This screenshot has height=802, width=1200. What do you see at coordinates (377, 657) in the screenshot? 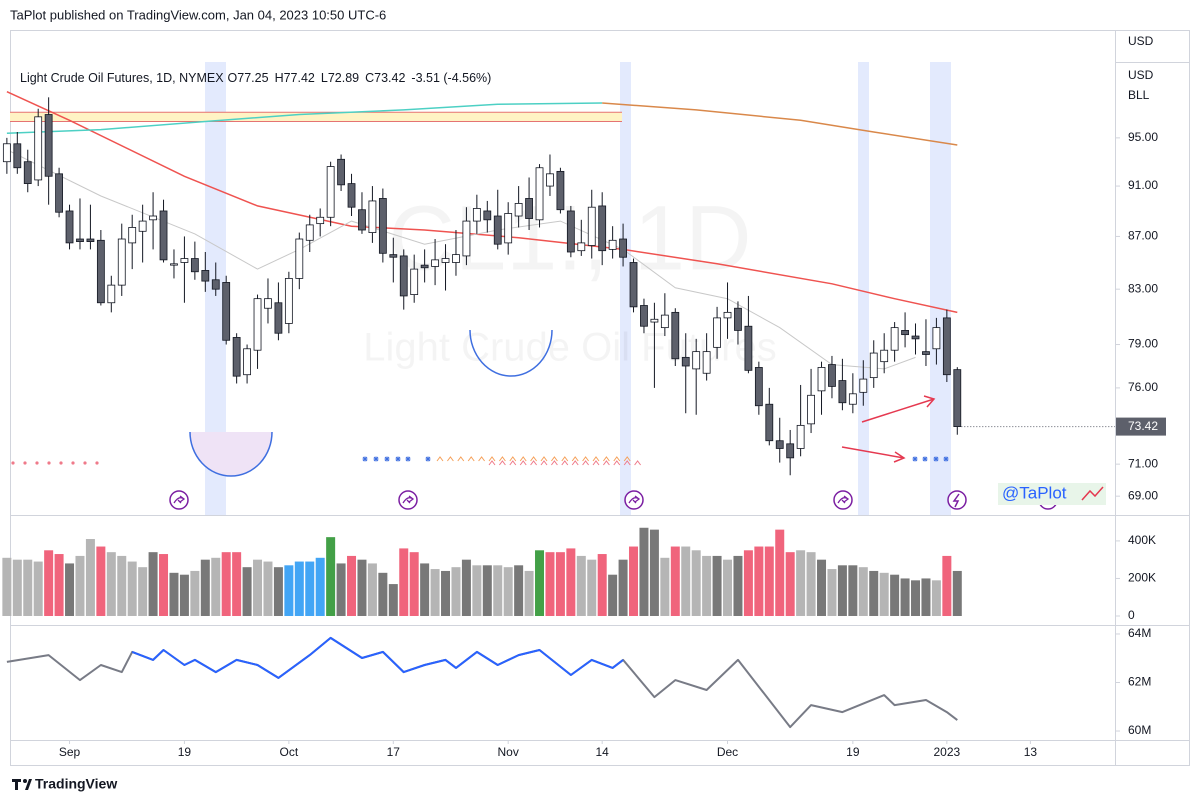
I see `indicator-line` at bounding box center [377, 657].